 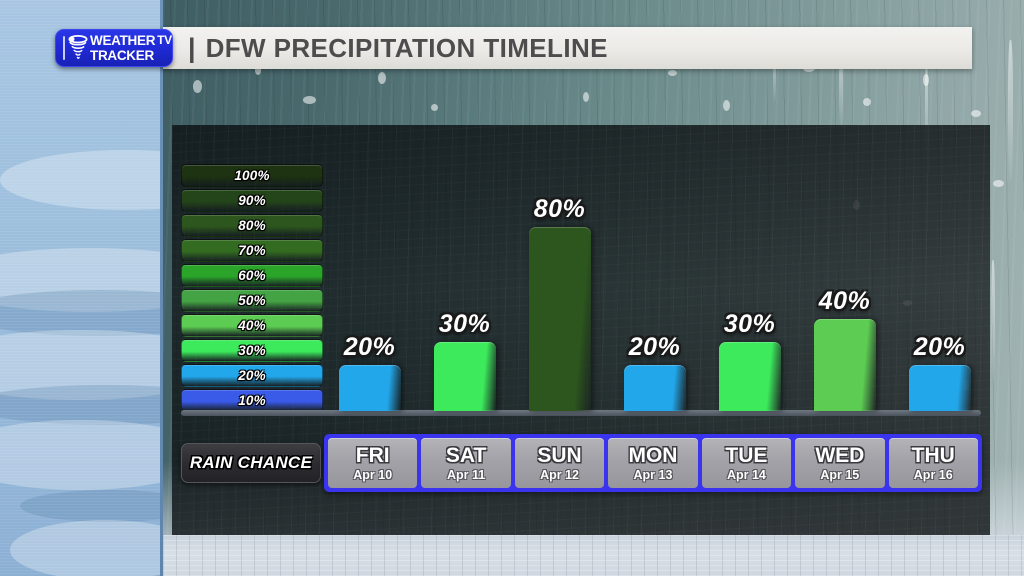 I want to click on logo-line-2: TRACKER, so click(x=122, y=55).